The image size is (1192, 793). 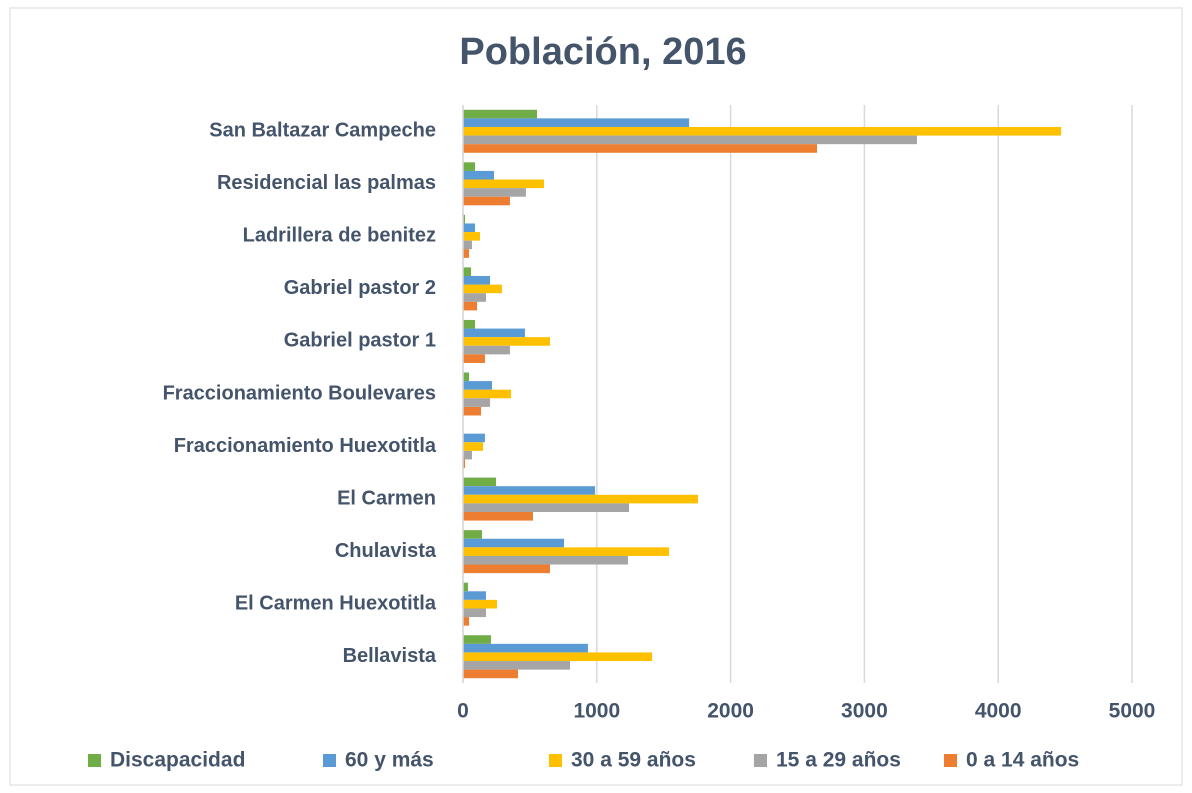 What do you see at coordinates (326, 183) in the screenshot?
I see `y-tick-label: Residencial las palmas` at bounding box center [326, 183].